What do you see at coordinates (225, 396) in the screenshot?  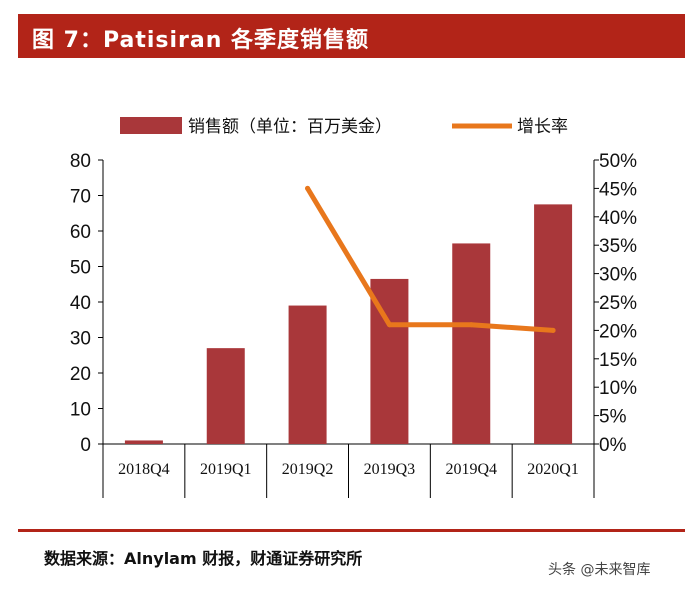 I see `bar-2019Q1` at bounding box center [225, 396].